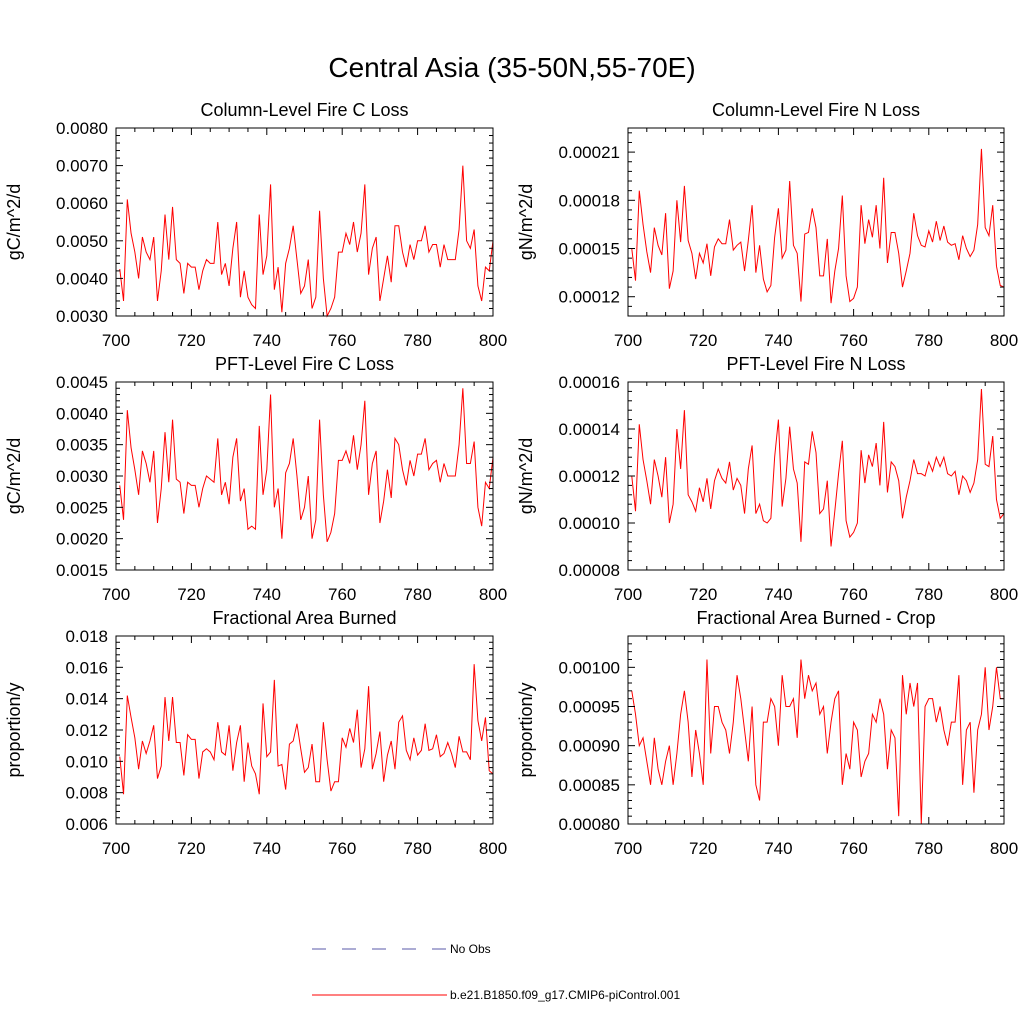 This screenshot has height=1024, width=1024. I want to click on y-tick-label: 0.00015, so click(589, 249).